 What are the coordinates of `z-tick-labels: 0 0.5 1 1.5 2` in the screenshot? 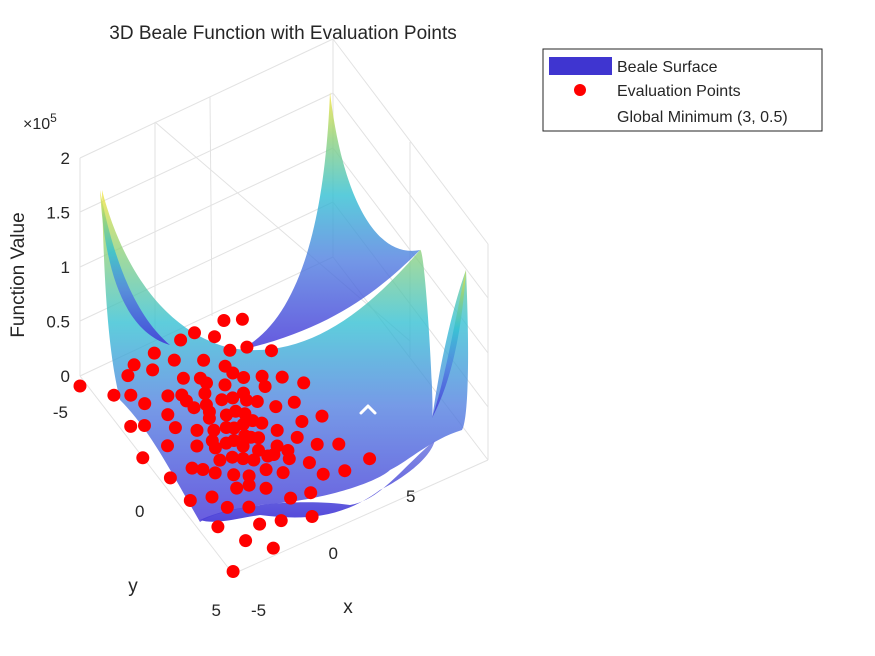 It's located at (58, 267).